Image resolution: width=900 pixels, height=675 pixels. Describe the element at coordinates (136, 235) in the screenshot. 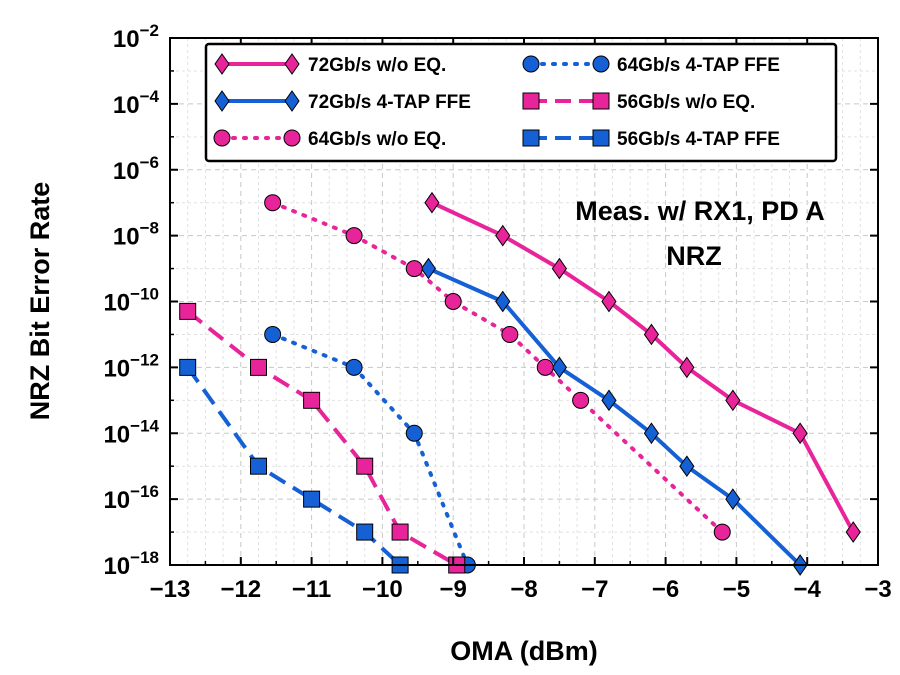

I see `y-tick-label: 10⁻⁸` at that location.